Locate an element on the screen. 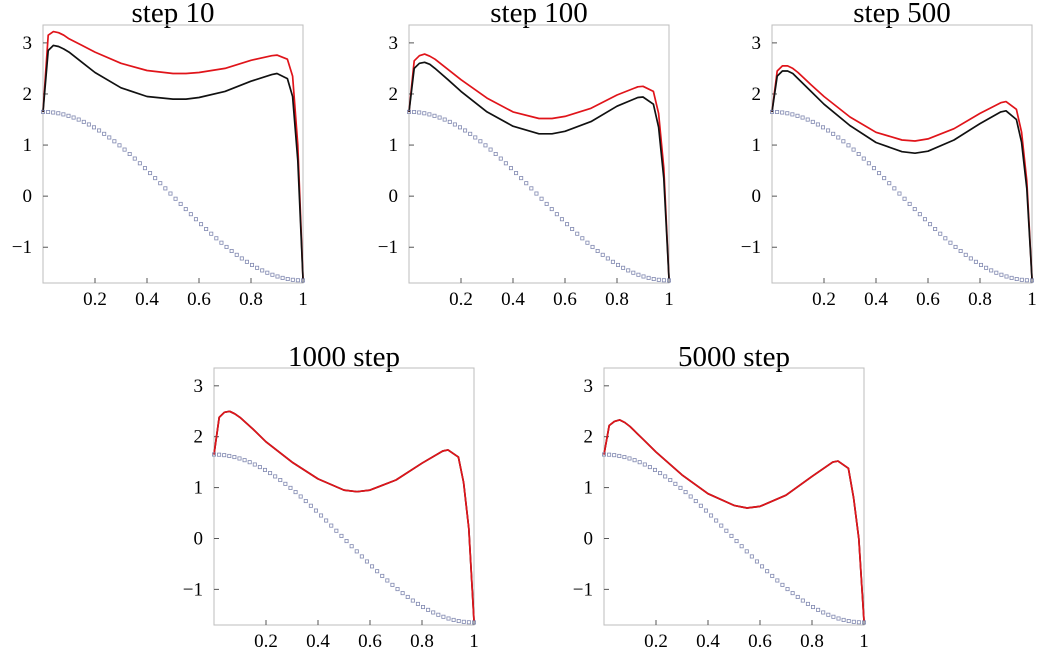 The height and width of the screenshot is (655, 1041). chart-panel-1: step 10 3 2 1 0 −1 0.2 0.4 0.6 0.8 1 is located at coordinates (160, 155).